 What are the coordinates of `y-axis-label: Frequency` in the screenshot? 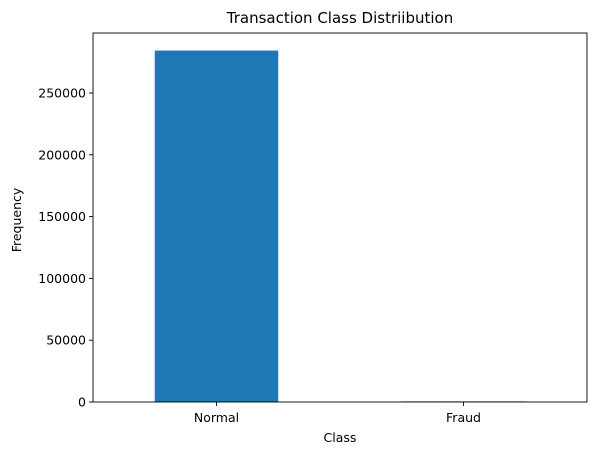 It's located at (16, 219).